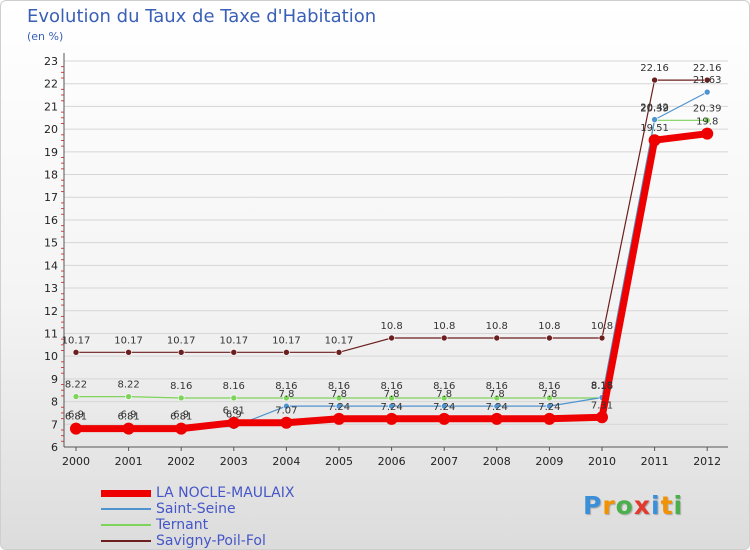  I want to click on data-label-la-nocle-maulaix: 7.31, so click(602, 405).